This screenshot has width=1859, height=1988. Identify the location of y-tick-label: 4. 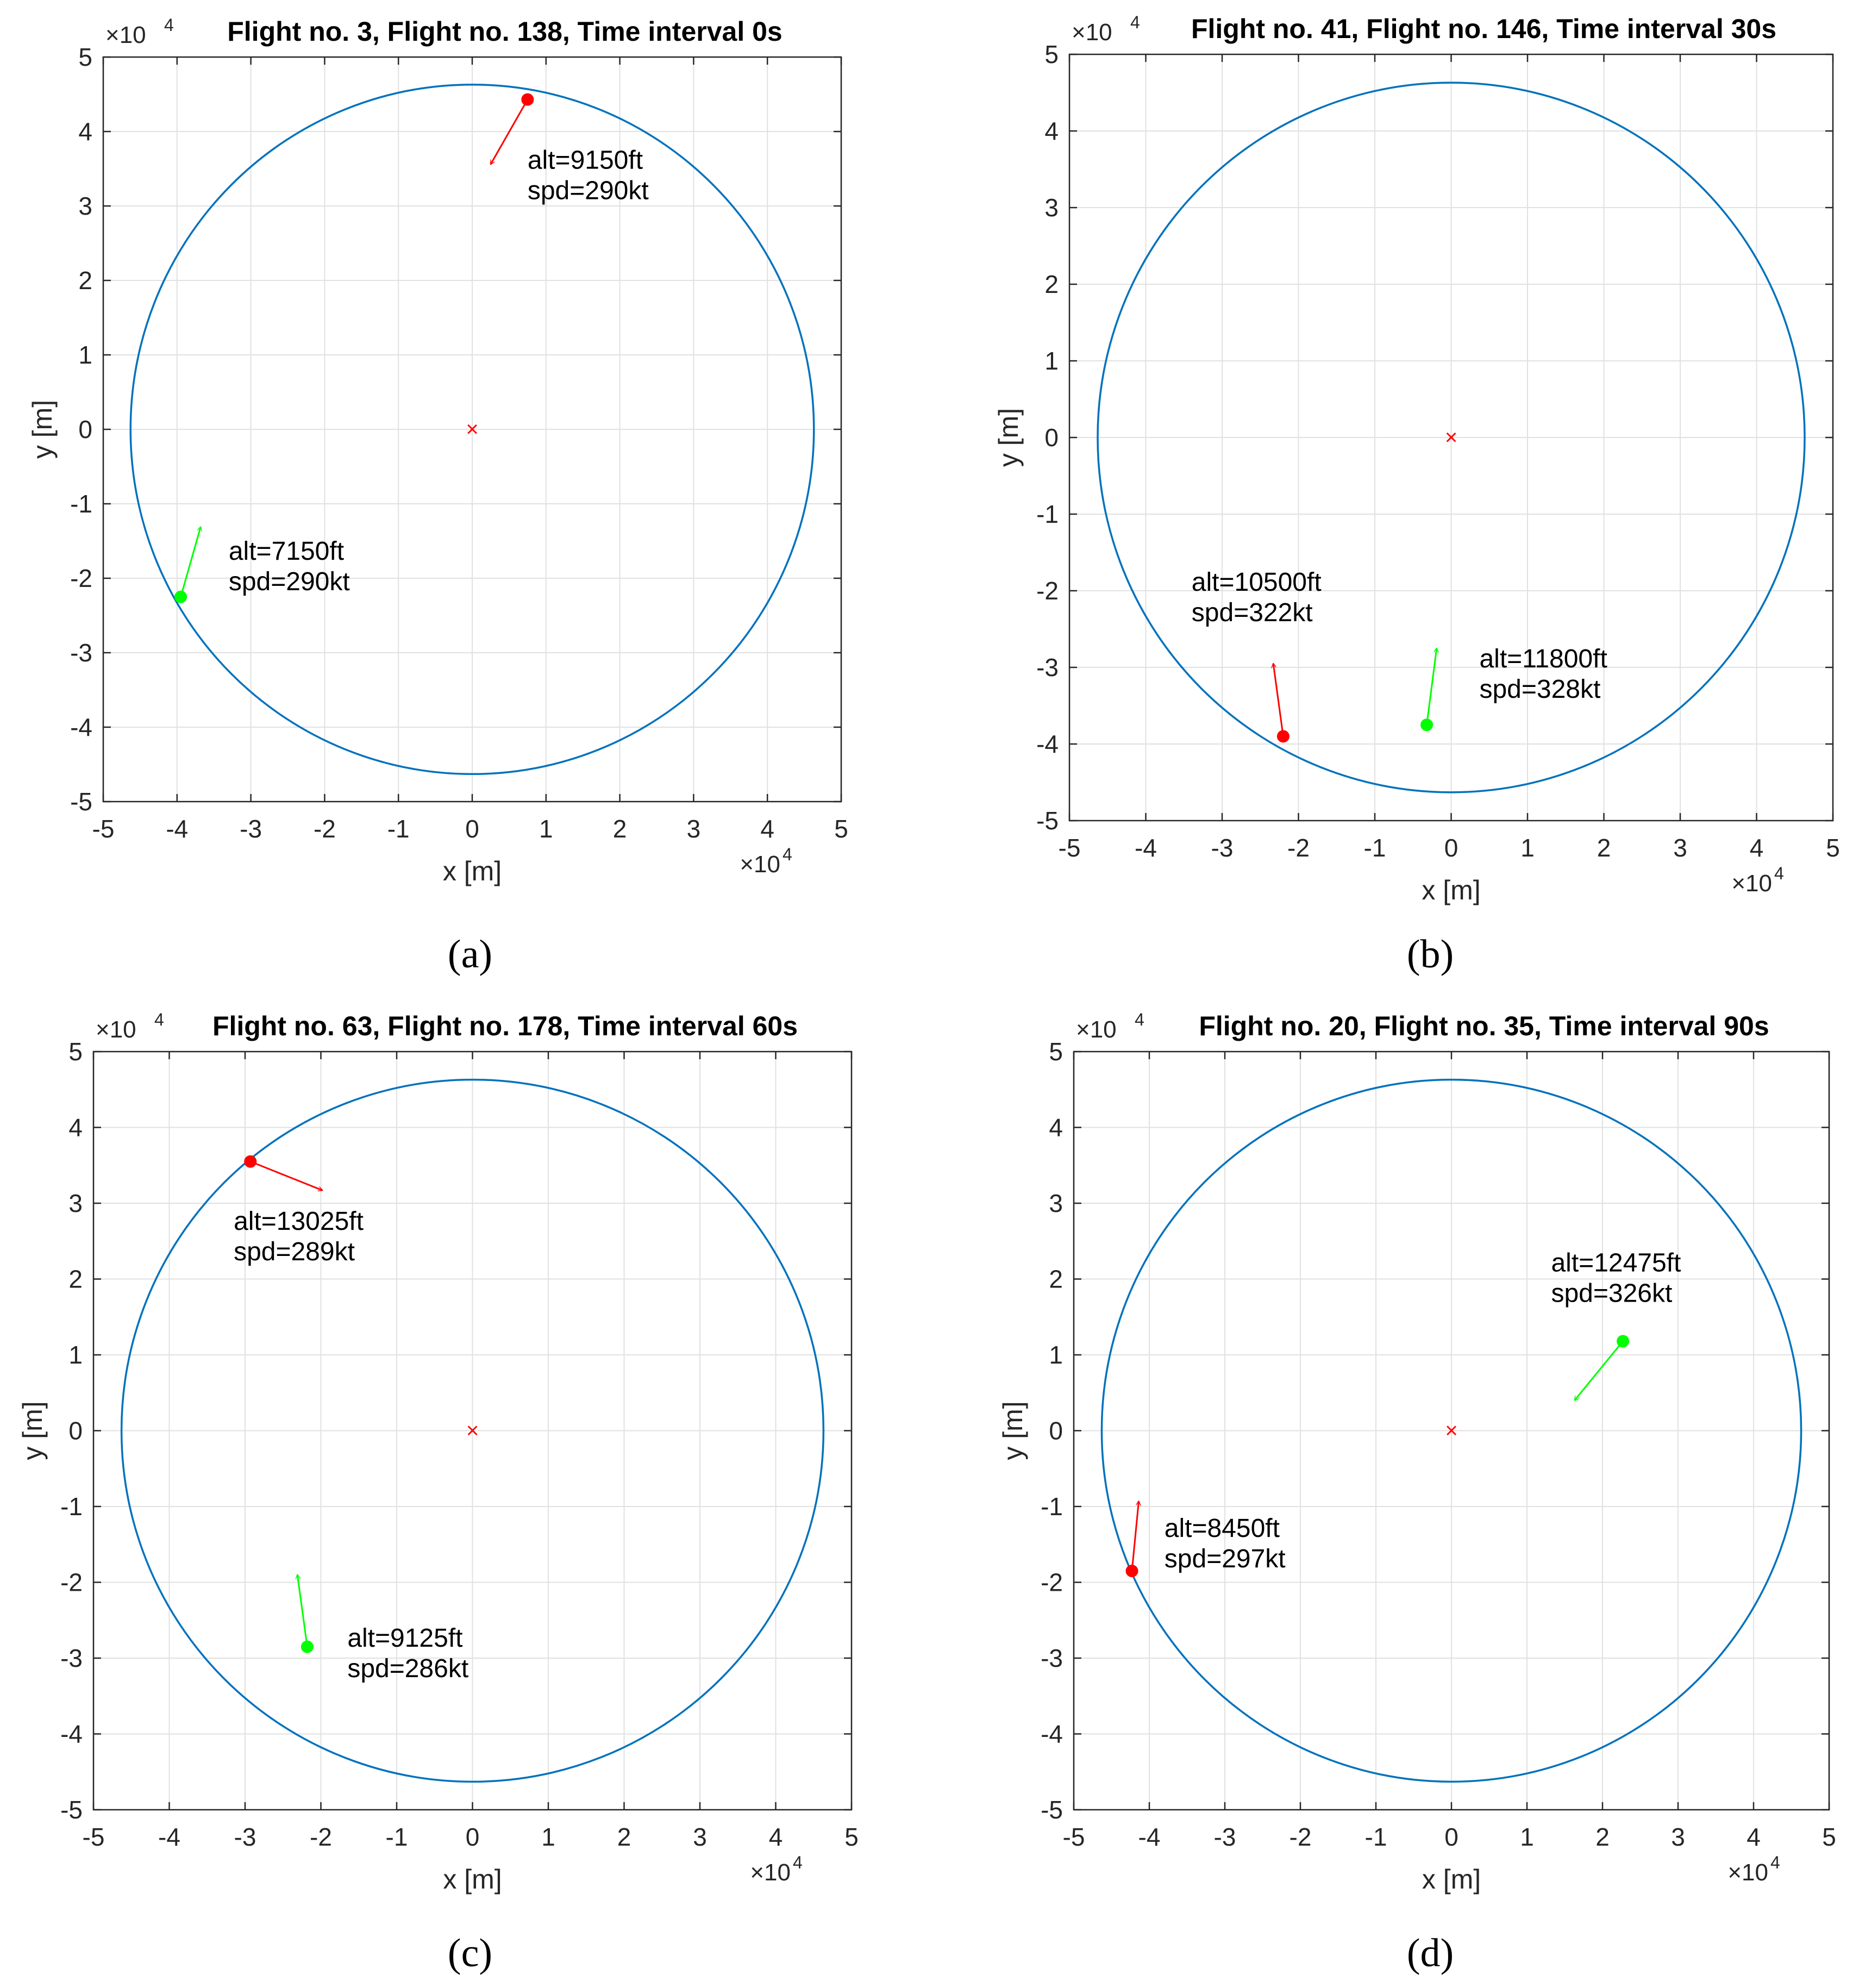
(85, 131).